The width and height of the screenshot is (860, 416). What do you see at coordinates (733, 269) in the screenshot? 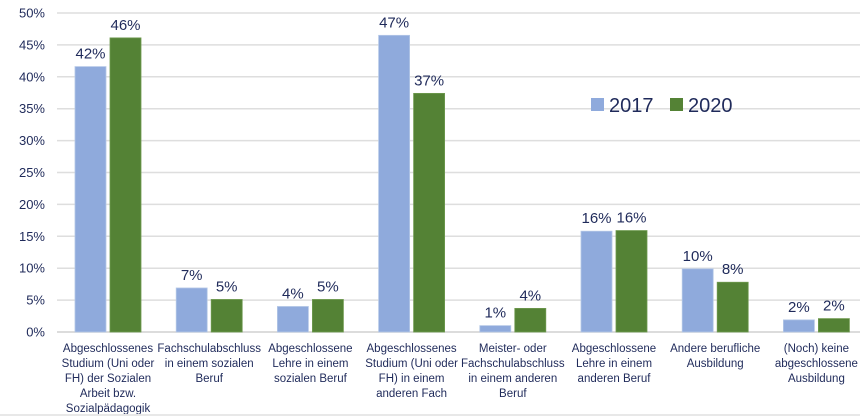
I see `data-label-2020: 8%` at bounding box center [733, 269].